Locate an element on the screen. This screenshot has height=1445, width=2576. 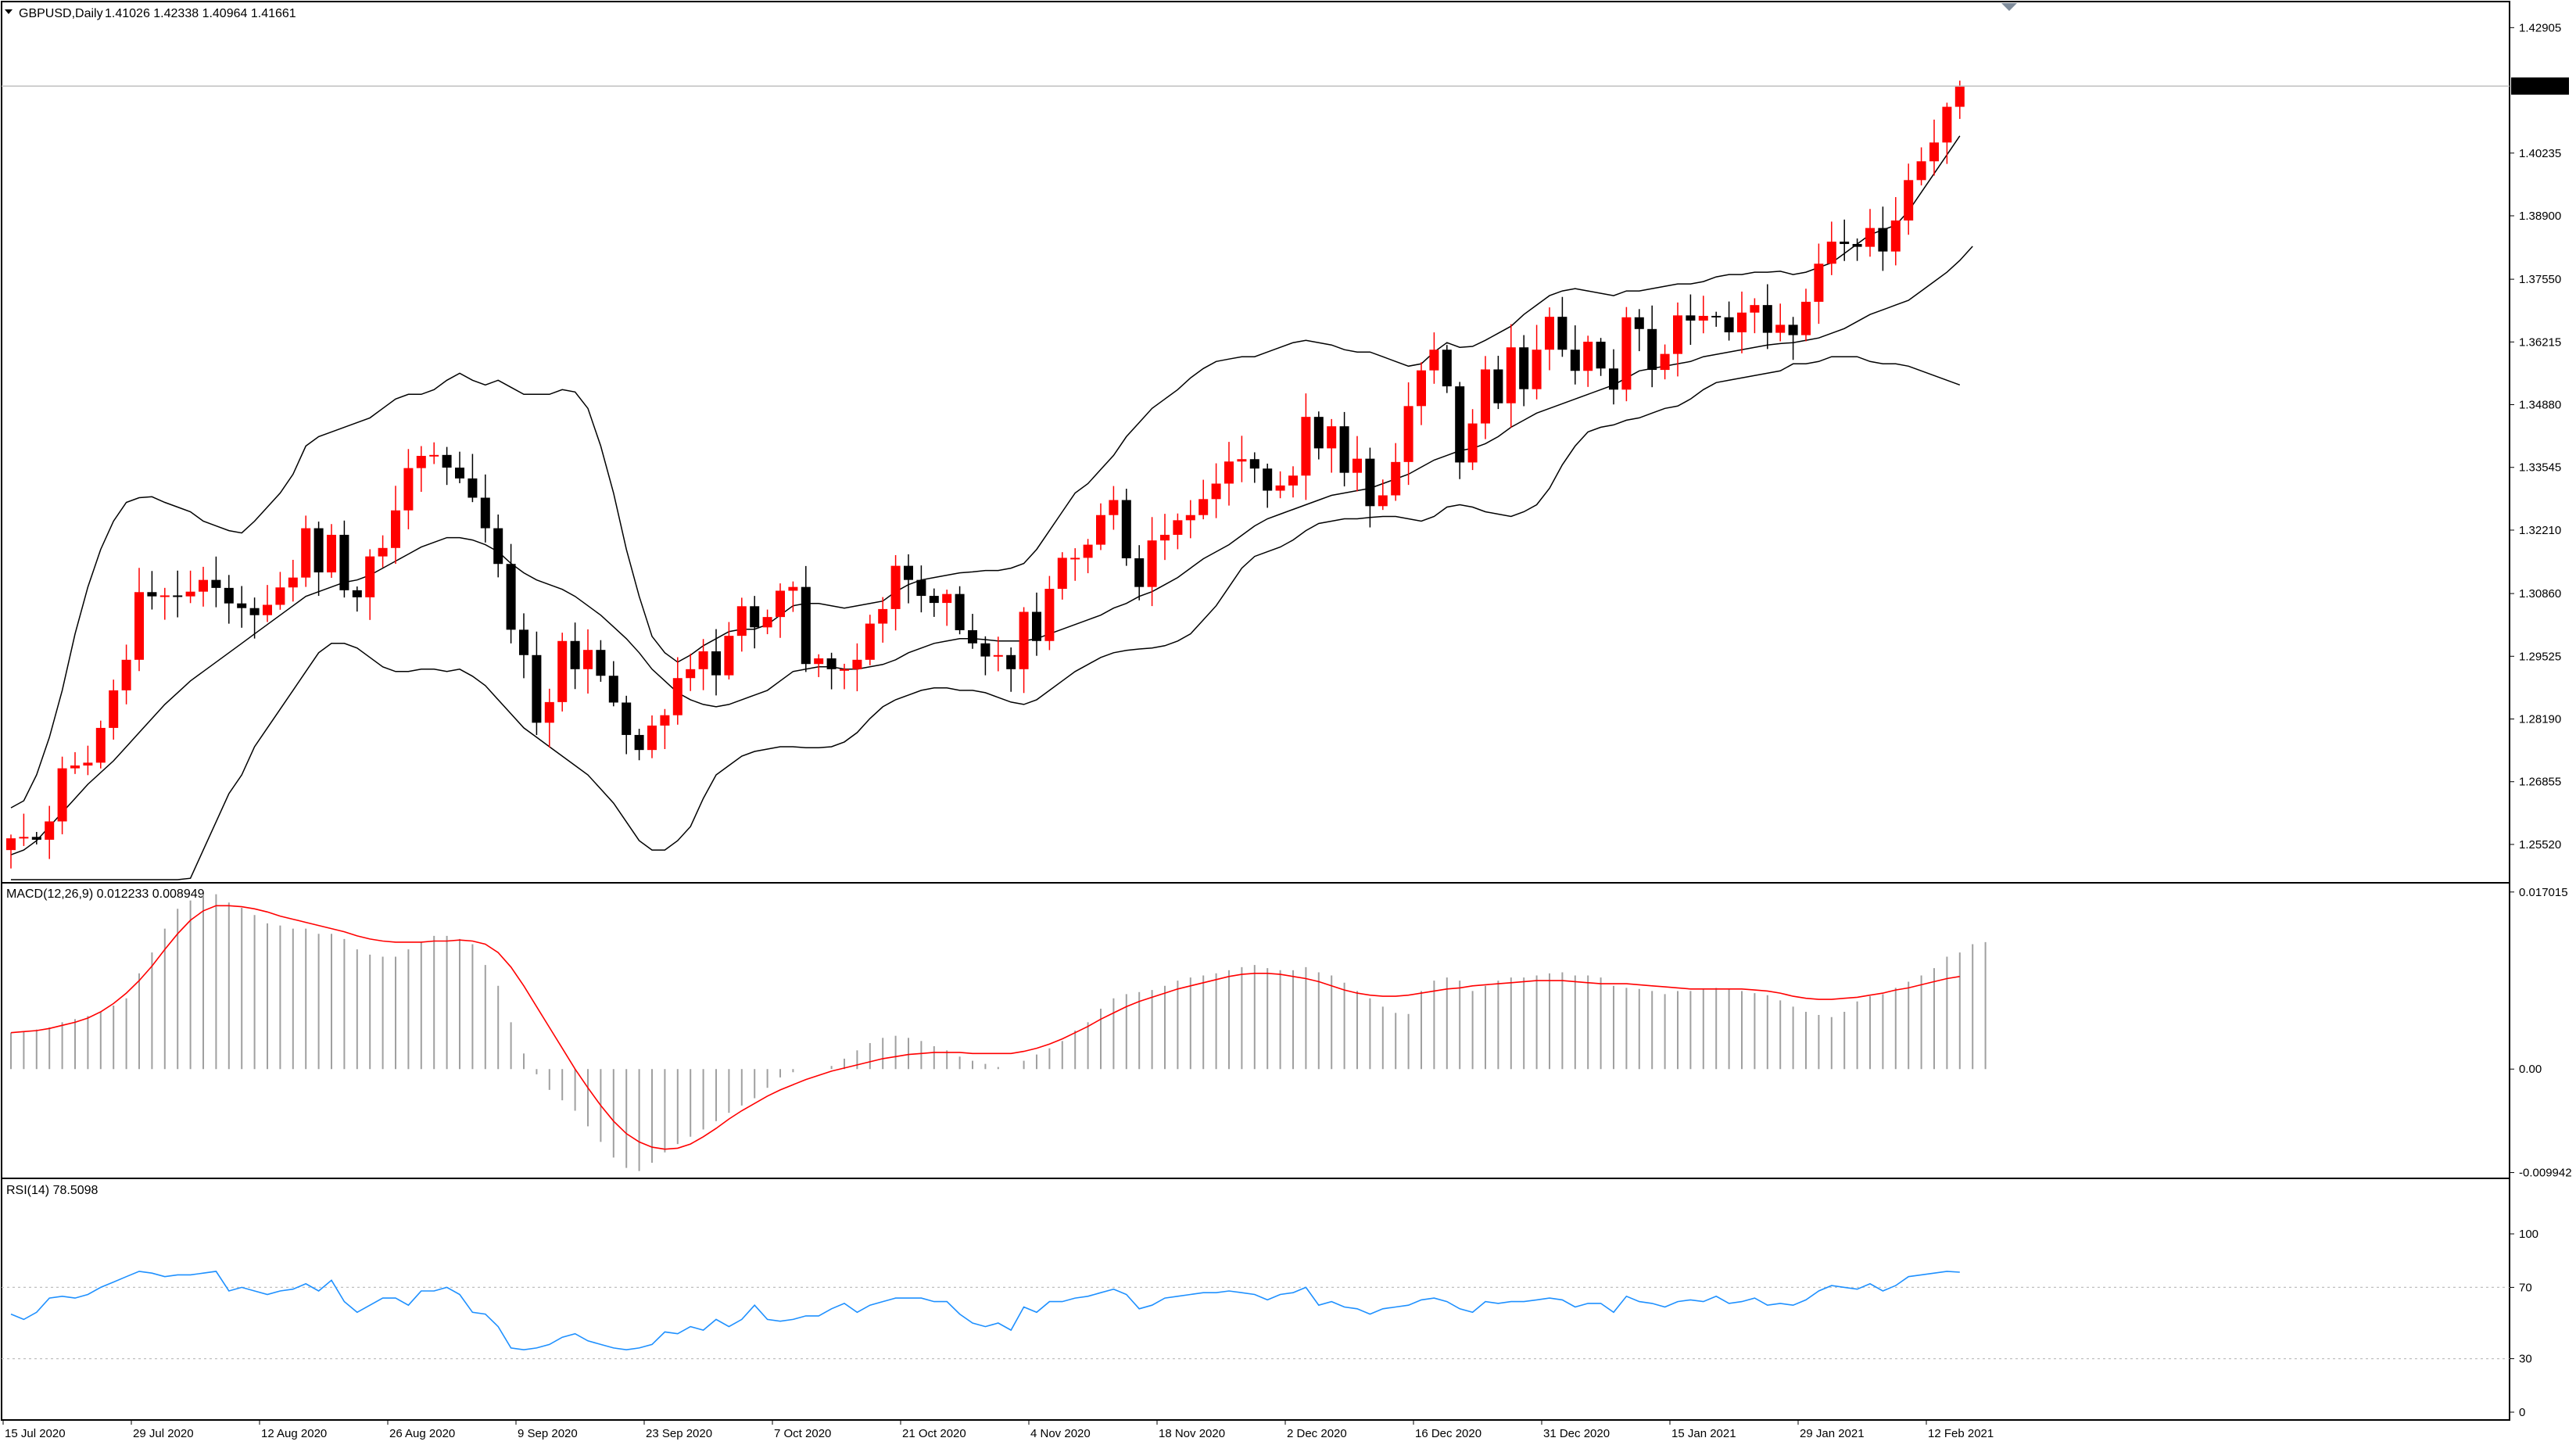
current-price-label: 1.41661 is located at coordinates (2537, 86).